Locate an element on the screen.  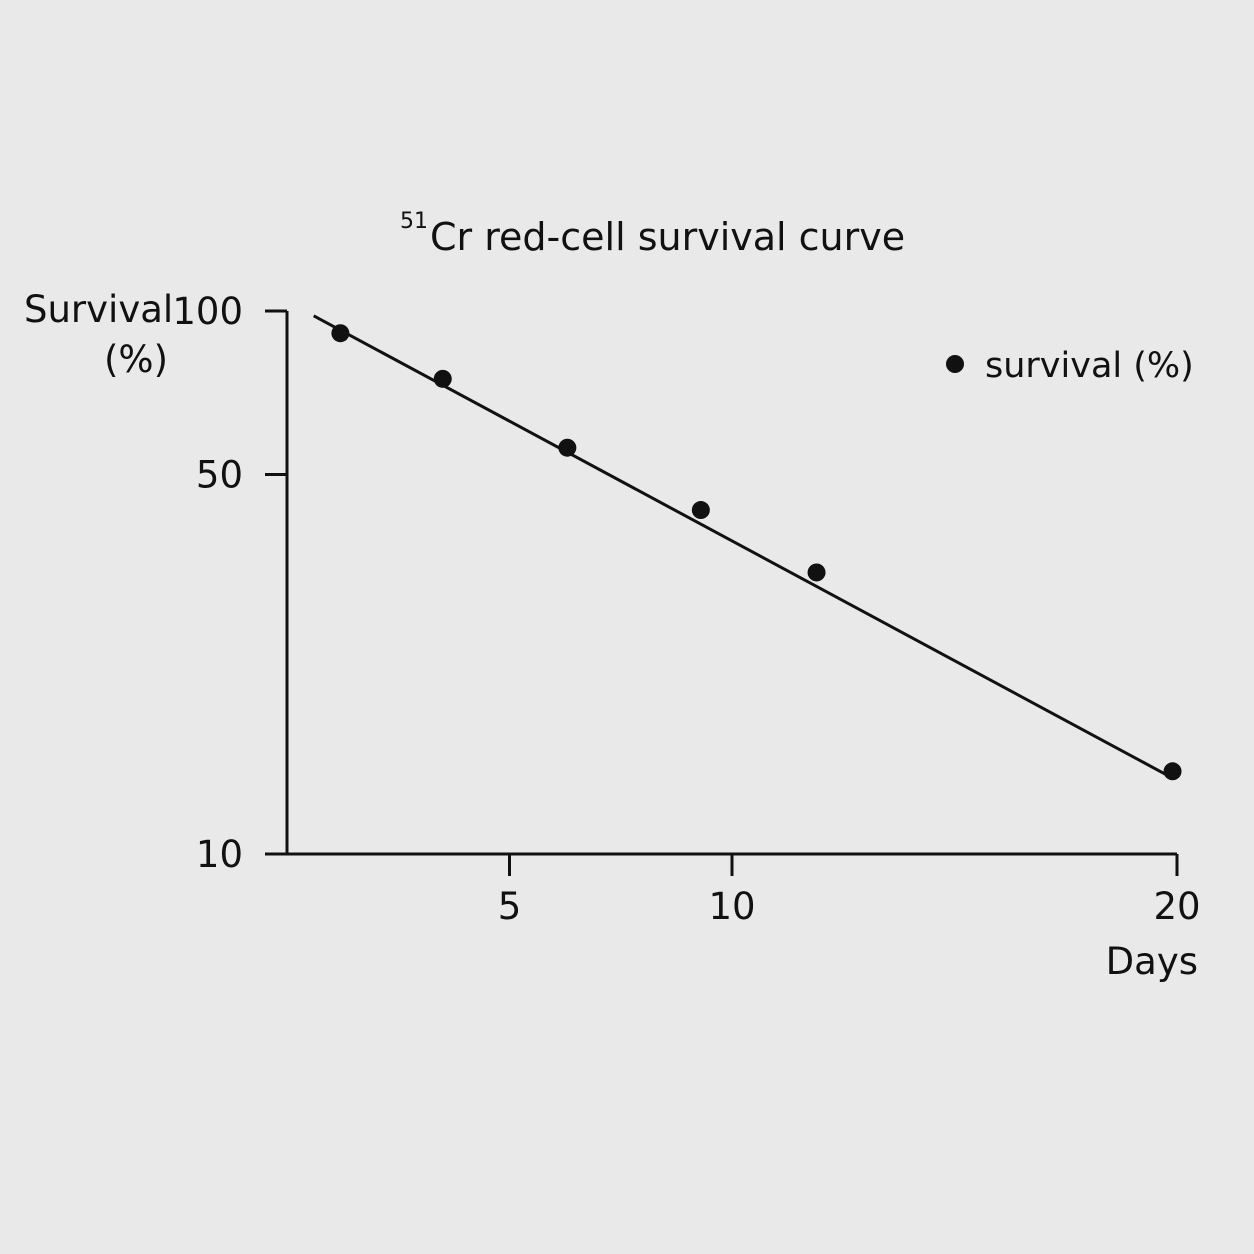
chart-title: 51Cr red-cell survival curve is located at coordinates (652, 234).